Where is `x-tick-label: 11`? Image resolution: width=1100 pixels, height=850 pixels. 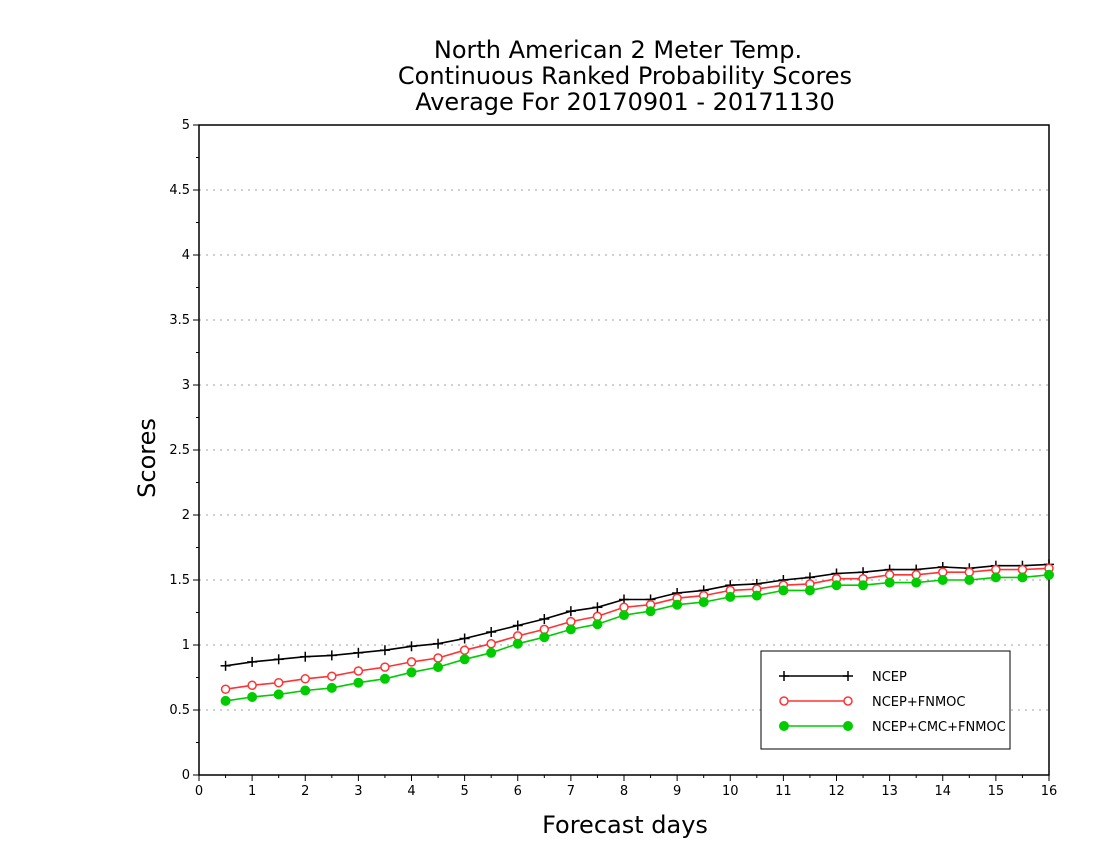 x-tick-label: 11 is located at coordinates (783, 791).